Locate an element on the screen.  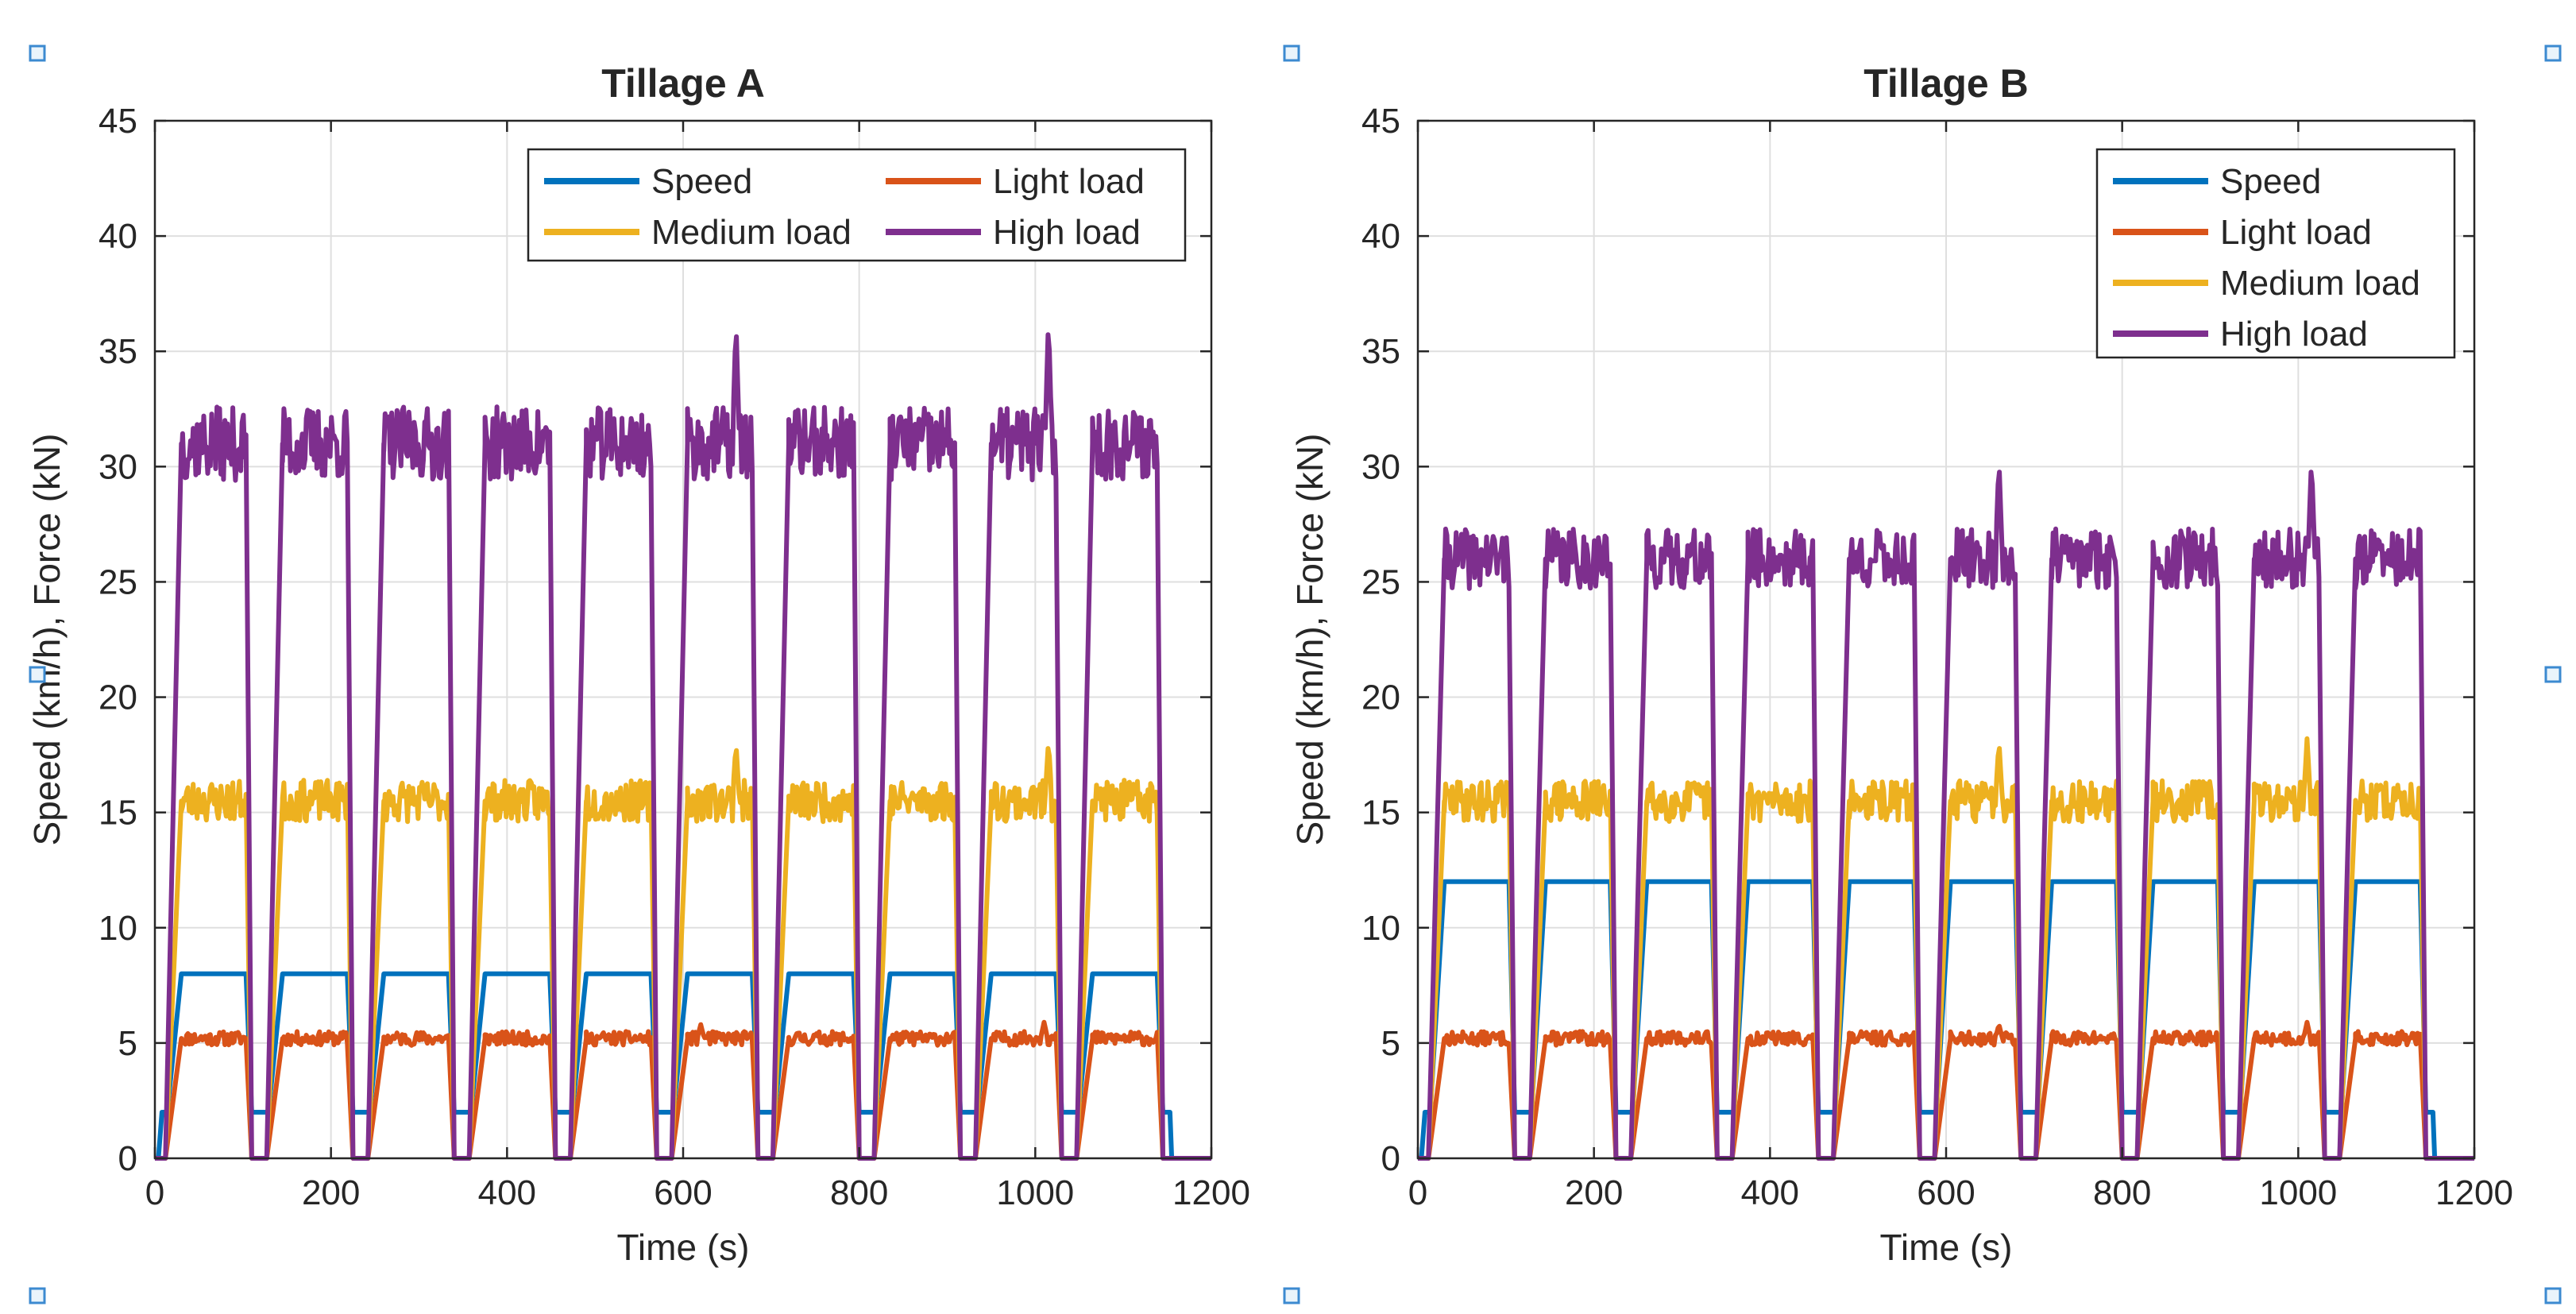
chart-title: Tillage B is located at coordinates (1946, 84).